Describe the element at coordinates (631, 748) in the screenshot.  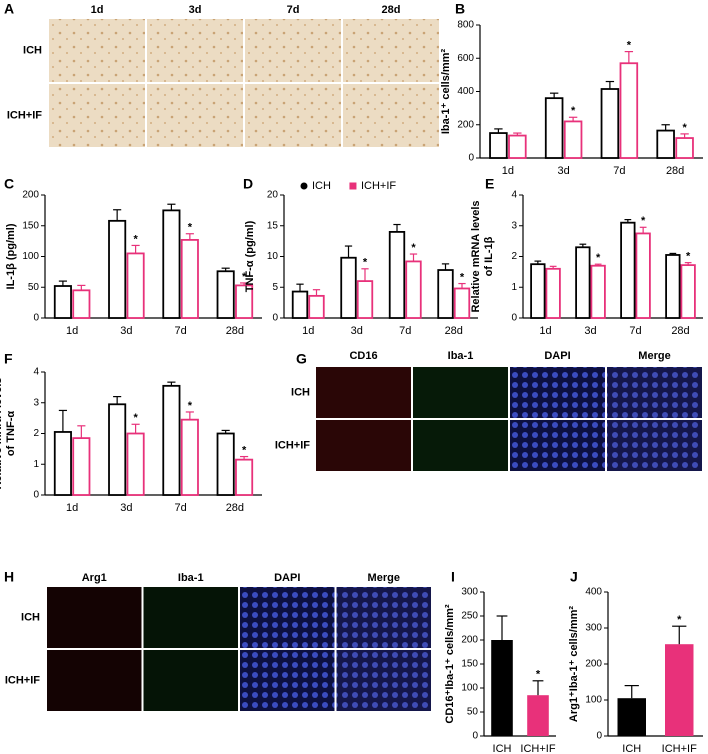
I see `x-tick-label: ICH` at that location.